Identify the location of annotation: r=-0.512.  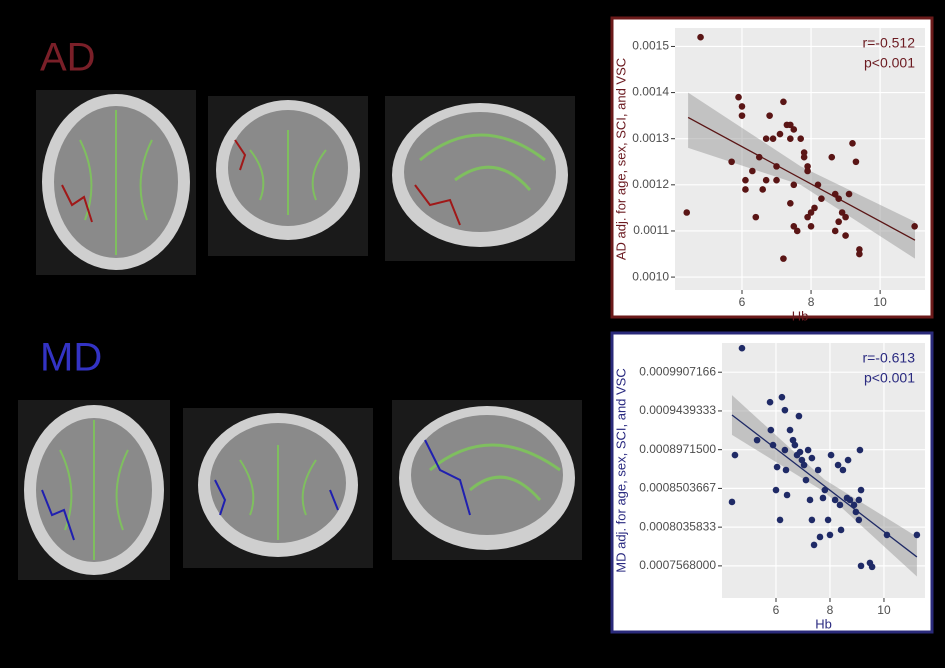
(888, 43).